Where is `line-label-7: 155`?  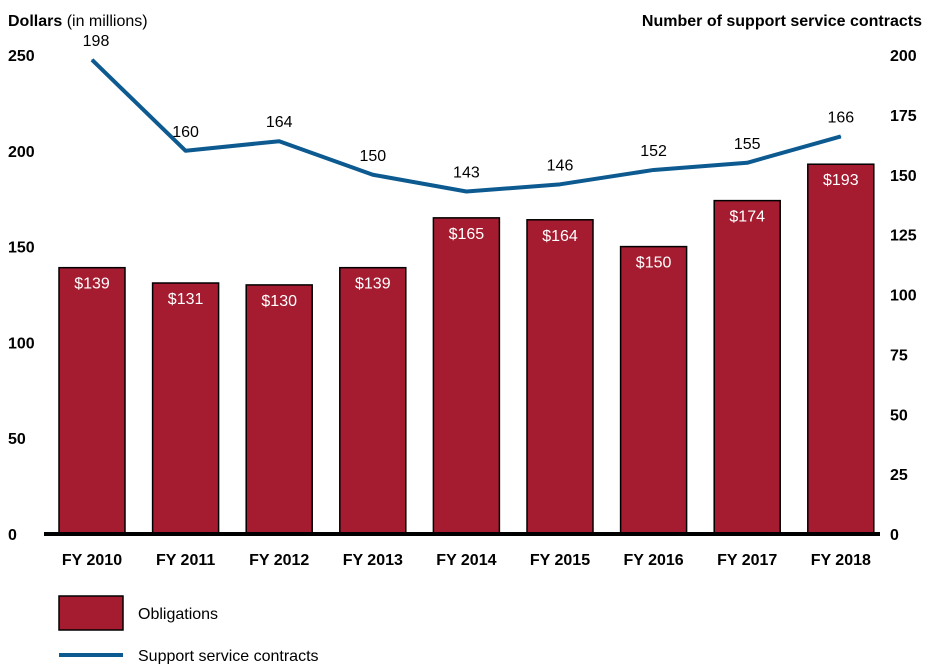
line-label-7: 155 is located at coordinates (747, 144).